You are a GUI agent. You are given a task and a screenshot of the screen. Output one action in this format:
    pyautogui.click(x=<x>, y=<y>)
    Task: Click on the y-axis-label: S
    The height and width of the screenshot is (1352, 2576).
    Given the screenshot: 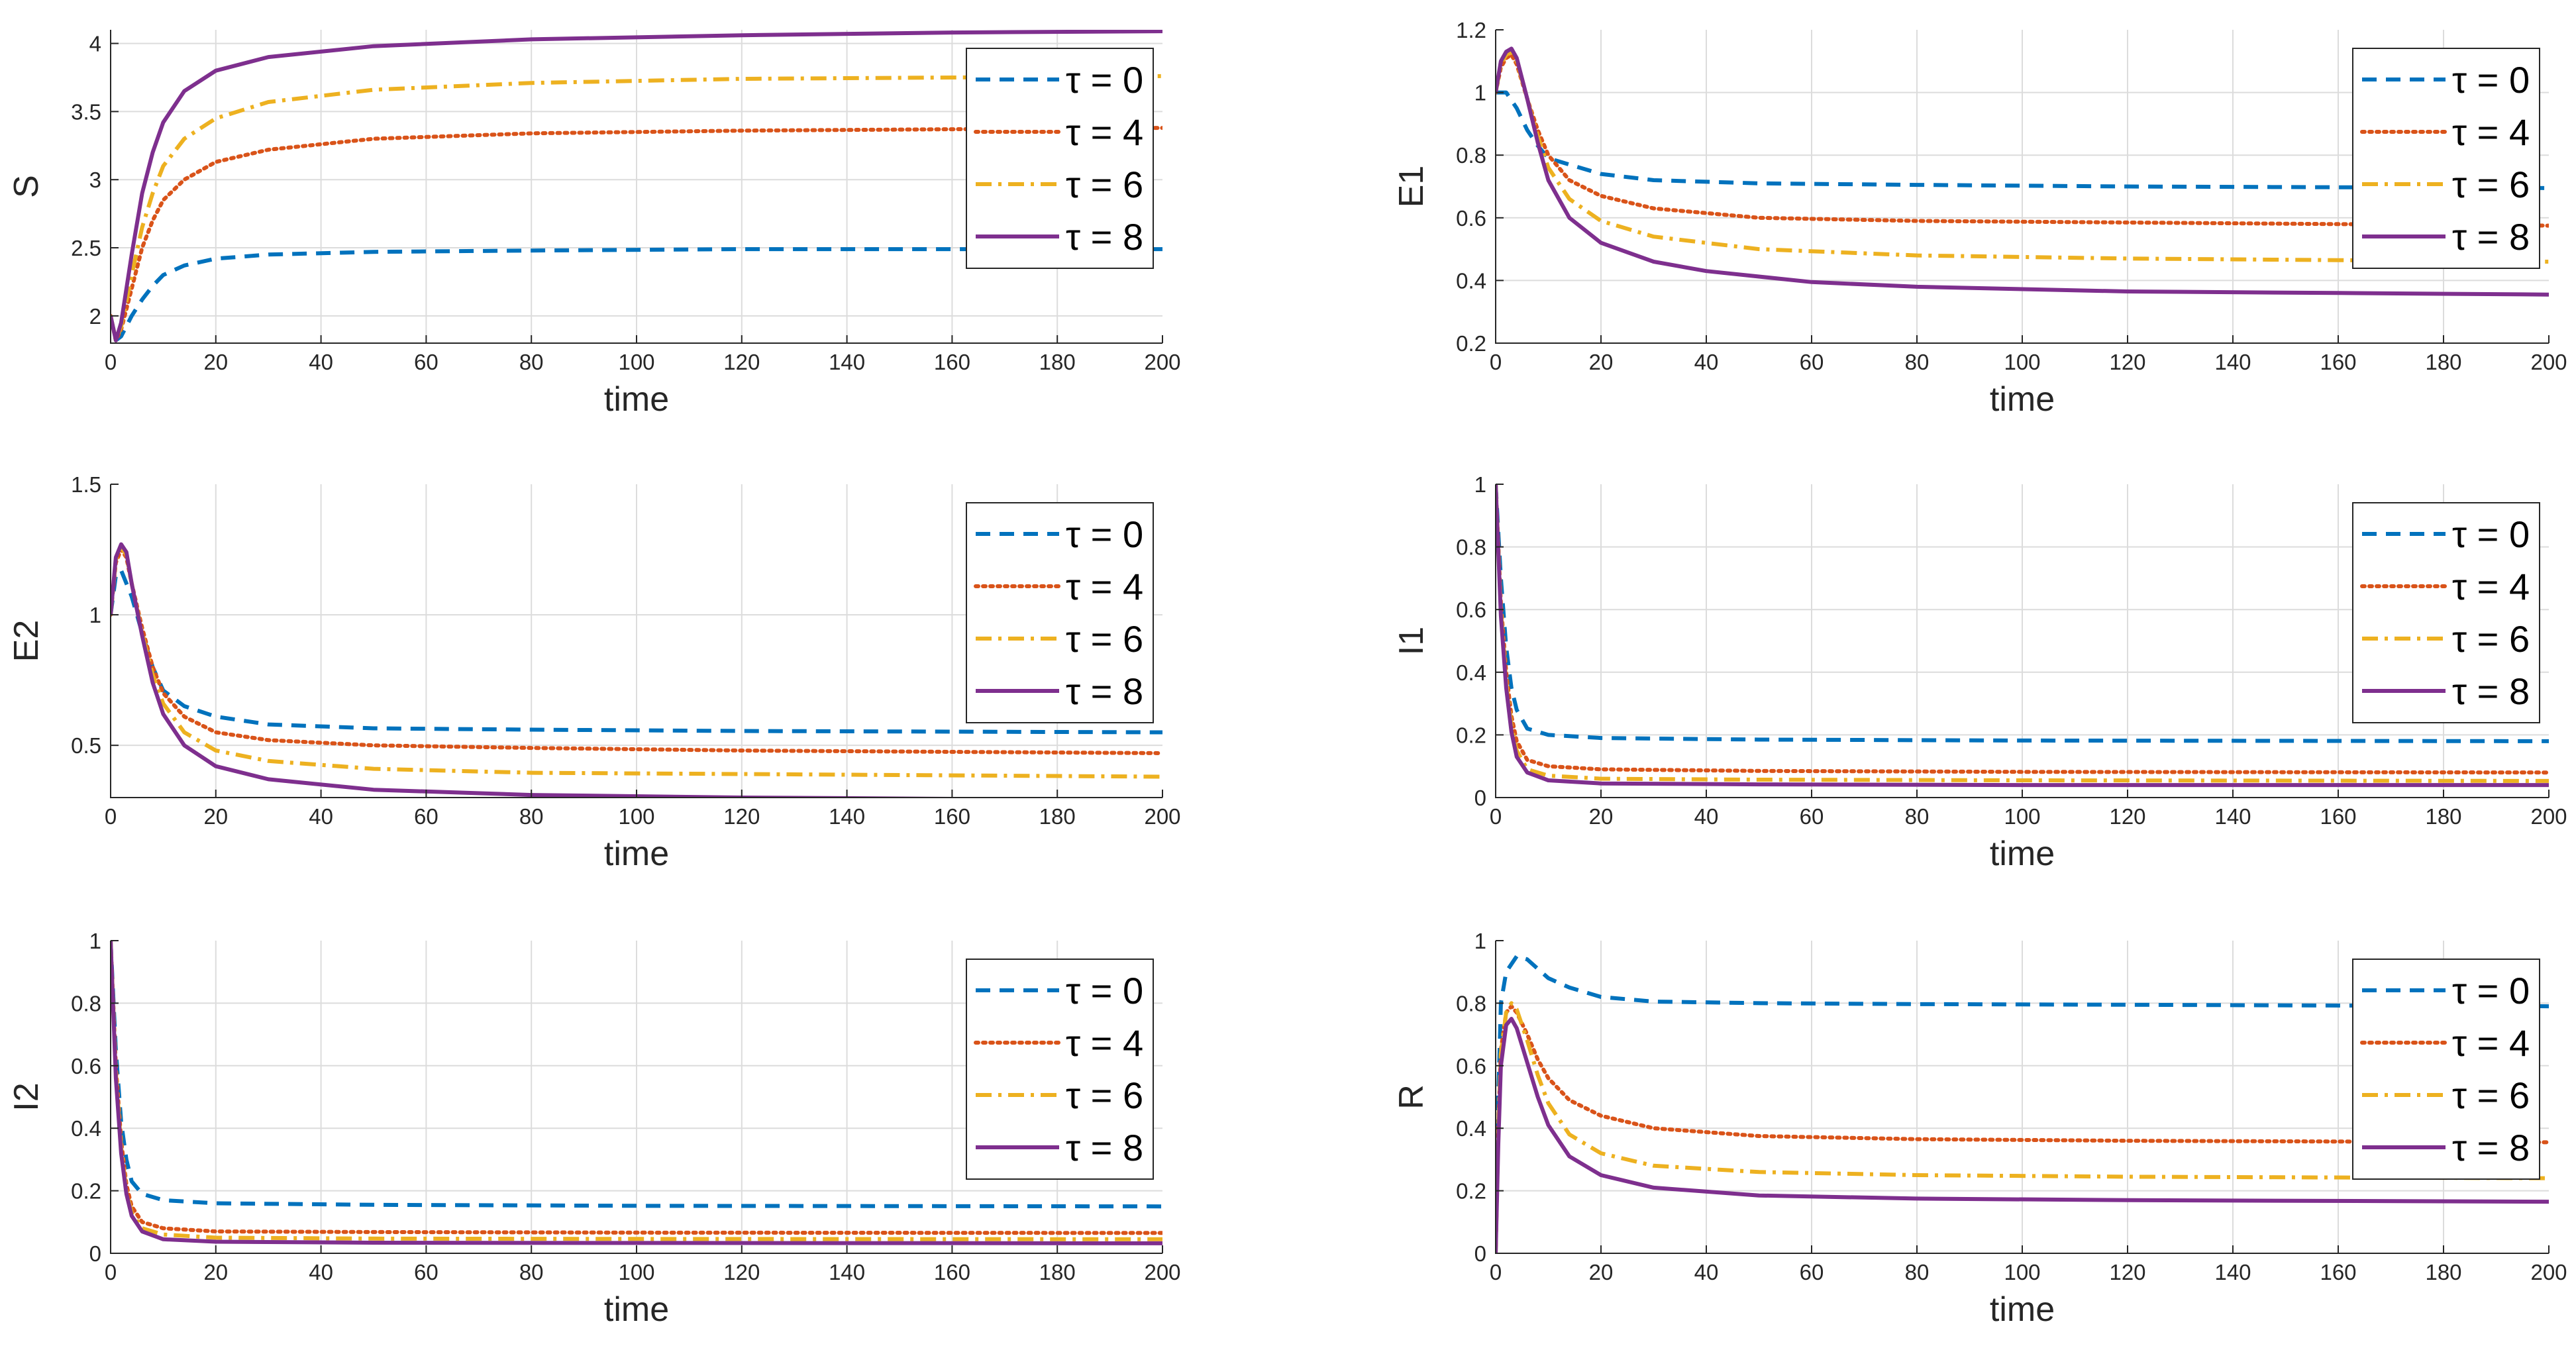 What is the action you would take?
    pyautogui.click(x=26, y=186)
    